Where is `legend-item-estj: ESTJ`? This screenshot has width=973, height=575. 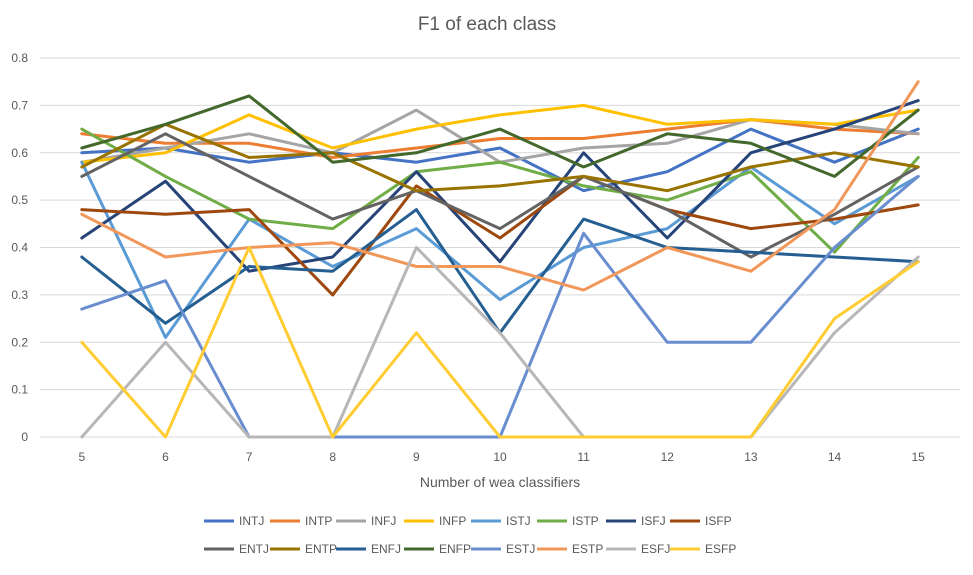 legend-item-estj: ESTJ is located at coordinates (503, 549).